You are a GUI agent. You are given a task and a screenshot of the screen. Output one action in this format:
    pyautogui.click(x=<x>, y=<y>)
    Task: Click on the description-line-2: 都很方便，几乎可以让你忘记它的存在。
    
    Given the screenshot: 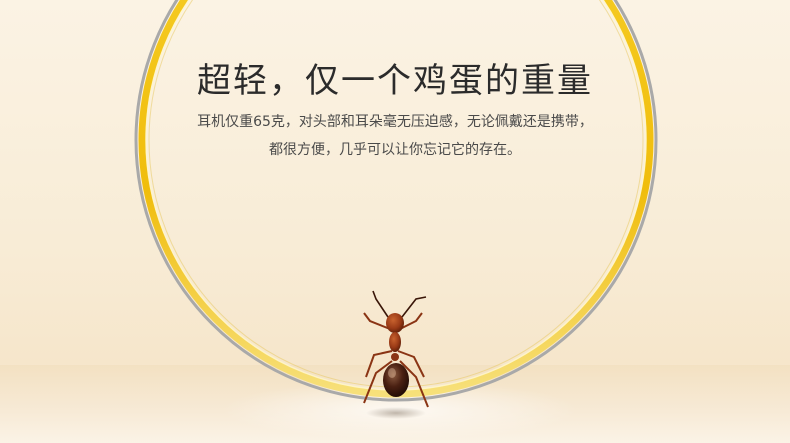 What is the action you would take?
    pyautogui.click(x=395, y=150)
    